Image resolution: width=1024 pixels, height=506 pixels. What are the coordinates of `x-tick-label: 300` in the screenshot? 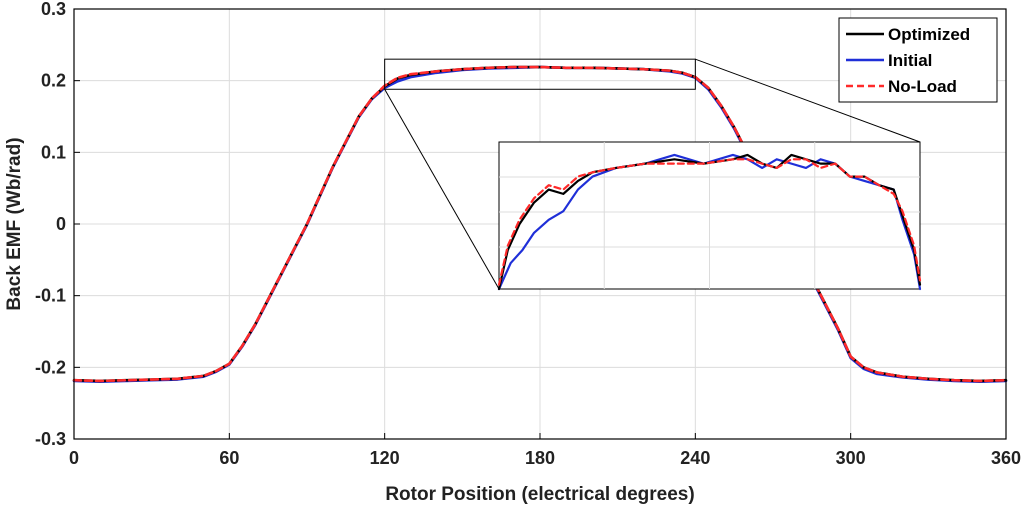 It's located at (851, 458).